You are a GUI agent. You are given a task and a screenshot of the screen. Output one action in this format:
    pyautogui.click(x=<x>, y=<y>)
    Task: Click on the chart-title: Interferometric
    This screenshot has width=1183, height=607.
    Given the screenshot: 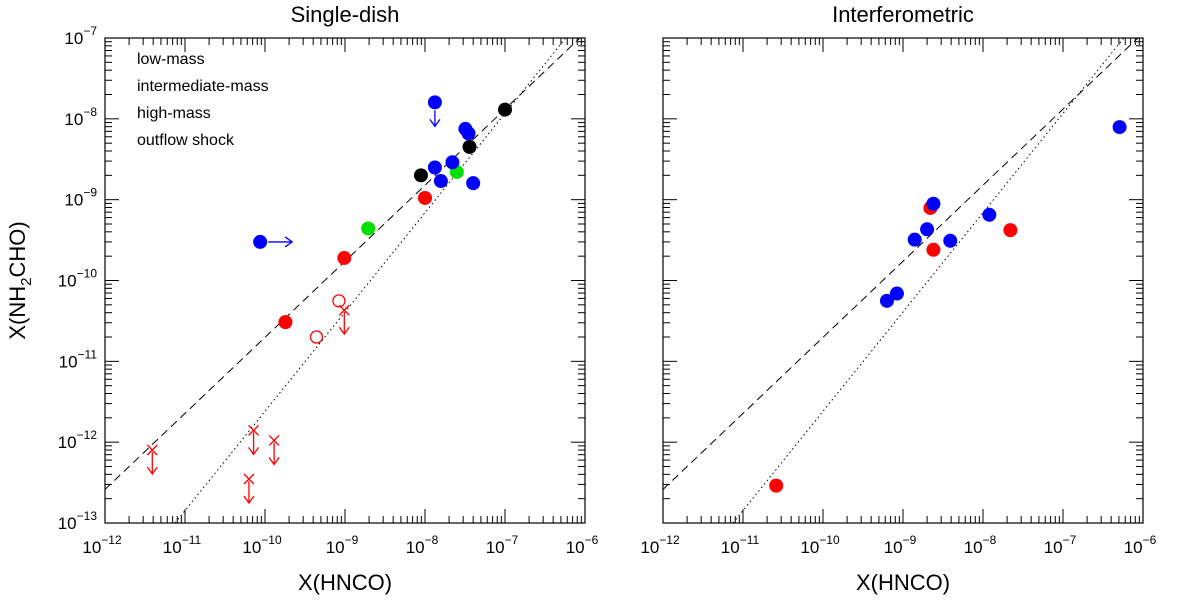 What is the action you would take?
    pyautogui.click(x=903, y=14)
    